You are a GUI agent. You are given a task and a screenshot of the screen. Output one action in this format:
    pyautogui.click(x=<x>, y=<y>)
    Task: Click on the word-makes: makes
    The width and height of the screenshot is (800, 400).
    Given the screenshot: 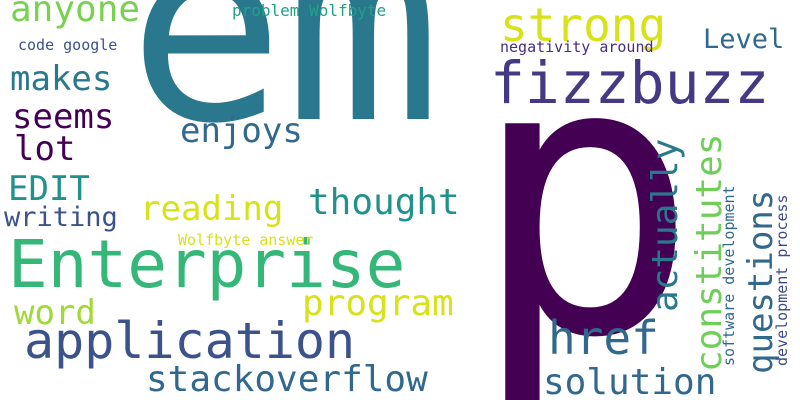 What is the action you would take?
    pyautogui.click(x=61, y=79)
    